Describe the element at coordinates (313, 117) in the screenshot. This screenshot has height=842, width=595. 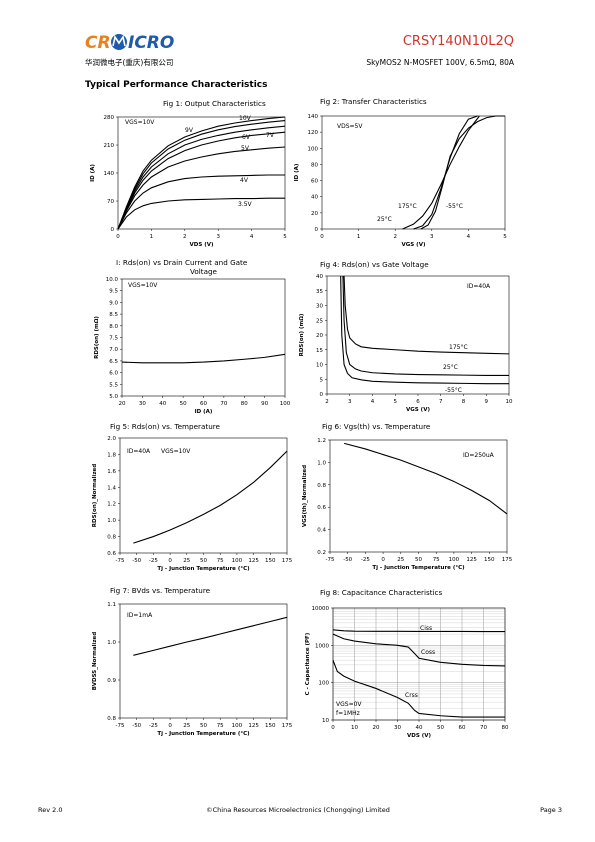
I see `y-tick-label: 140` at that location.